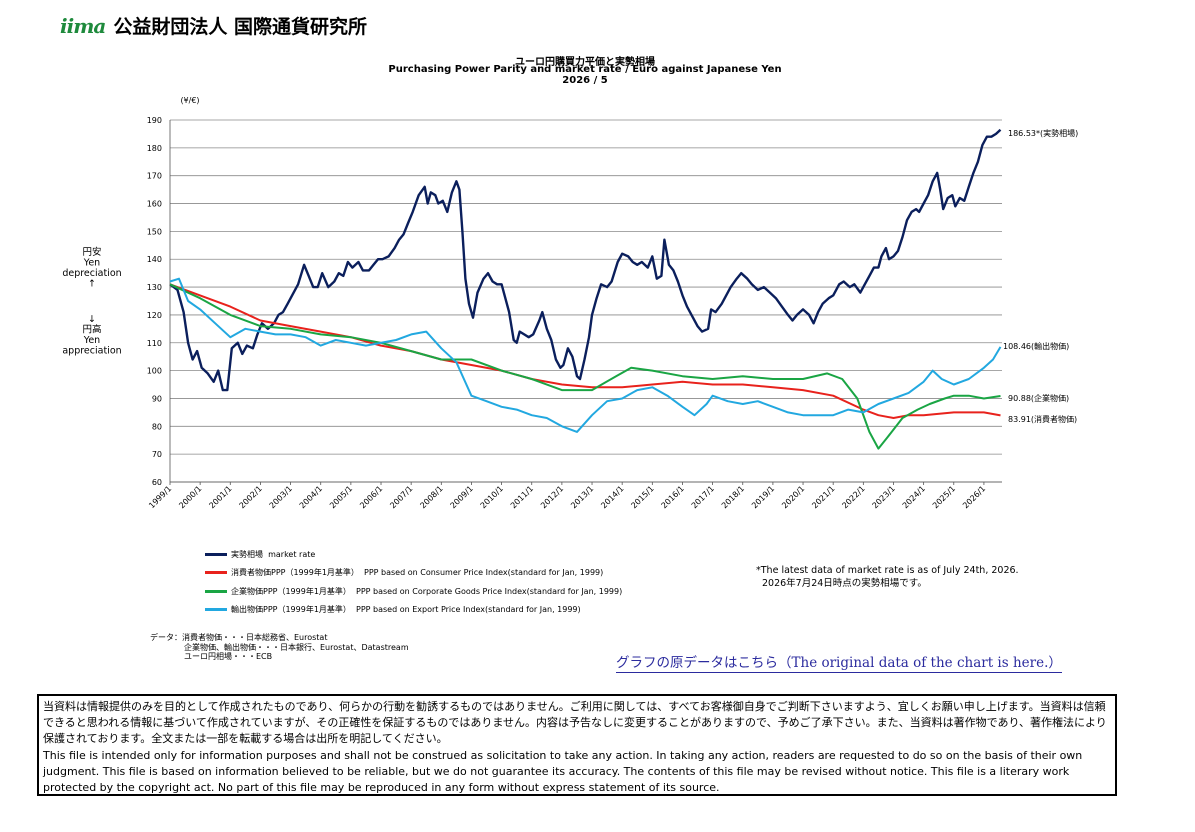 This screenshot has height=832, width=1195. I want to click on side-top-line: ↑, so click(92, 284).